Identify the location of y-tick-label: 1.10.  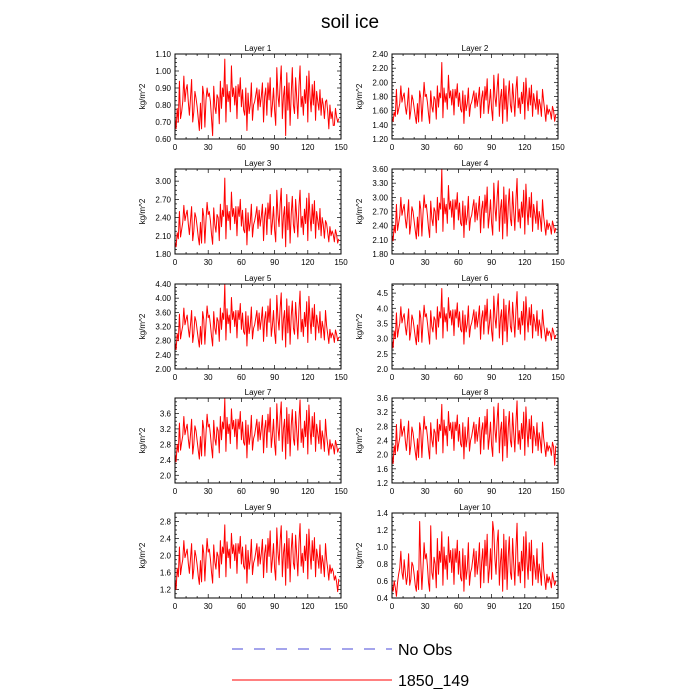
(163, 54).